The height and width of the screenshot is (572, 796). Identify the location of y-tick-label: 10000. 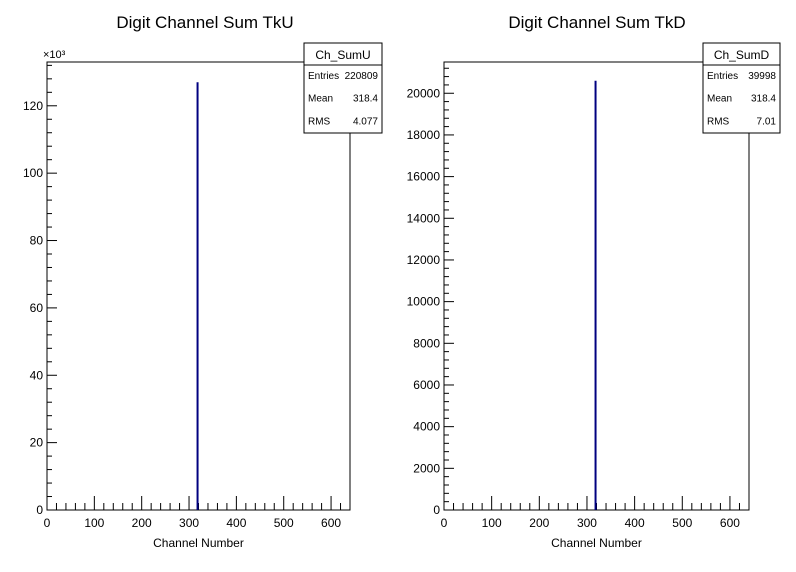
(424, 302).